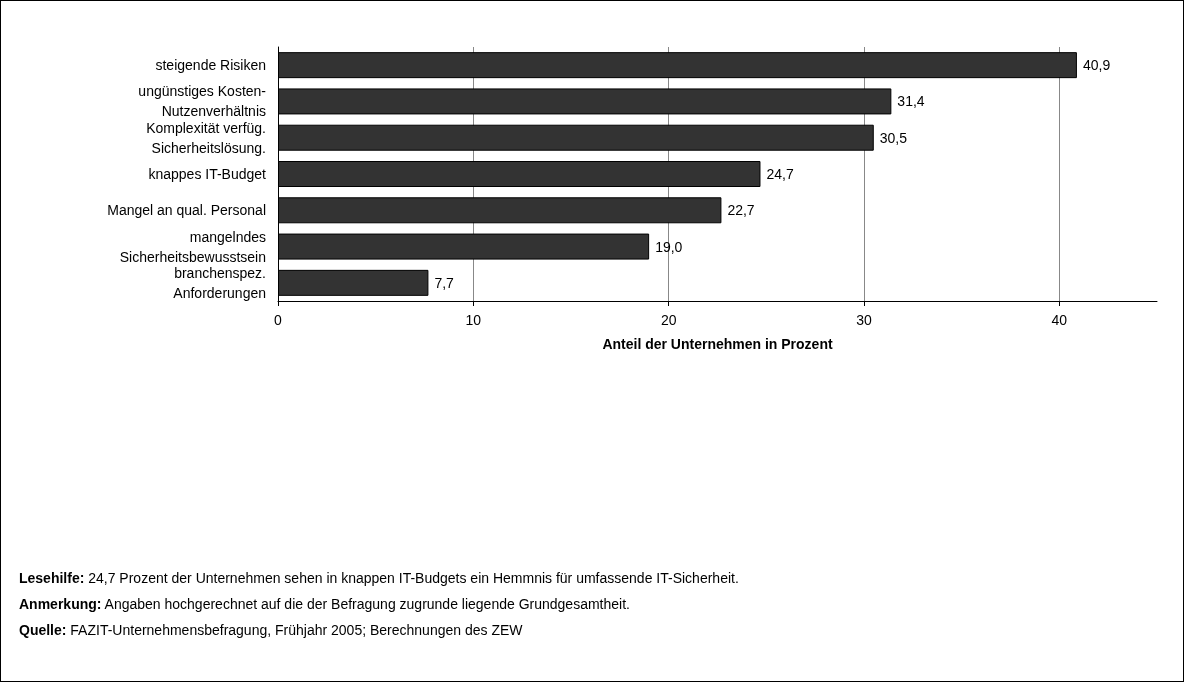 This screenshot has height=682, width=1184. Describe the element at coordinates (741, 210) in the screenshot. I see `data-label: 22,7` at that location.